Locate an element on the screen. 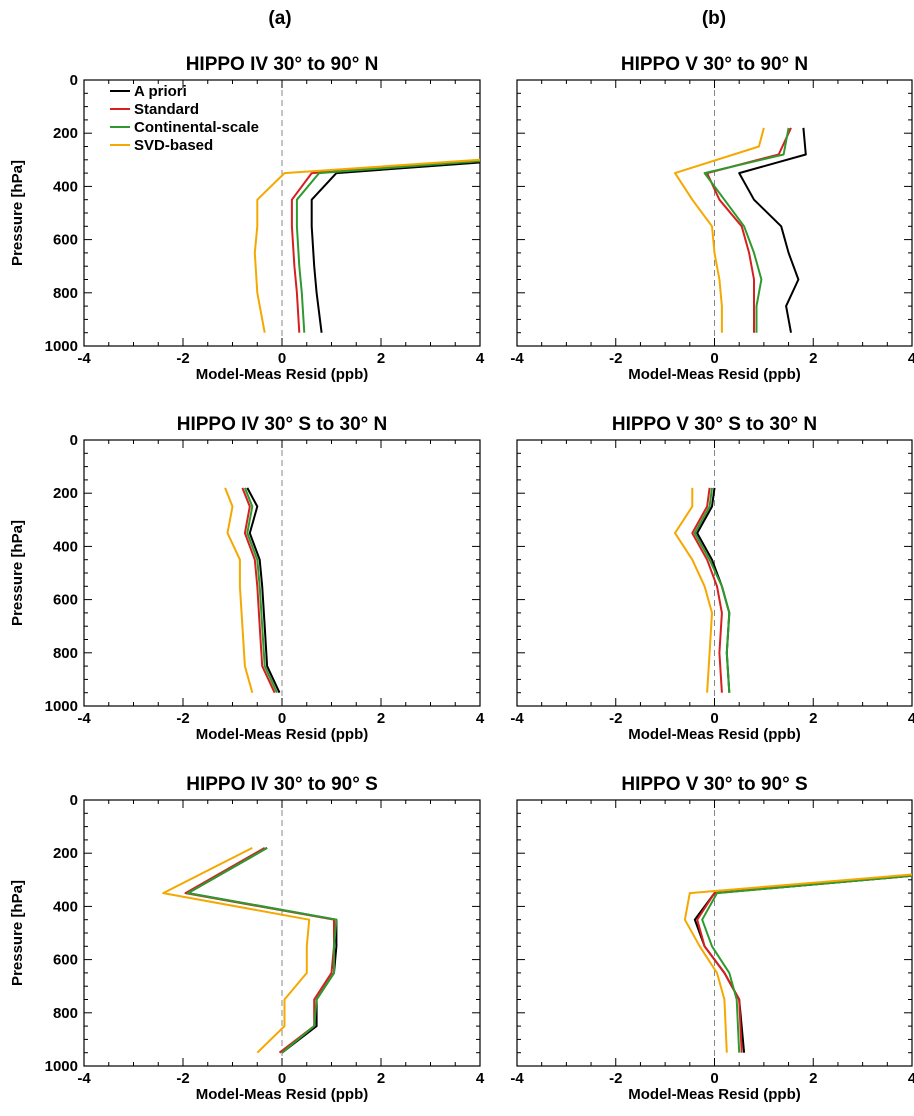  panel-title: HIPPO IV 30° S to 30° N is located at coordinates (282, 424).